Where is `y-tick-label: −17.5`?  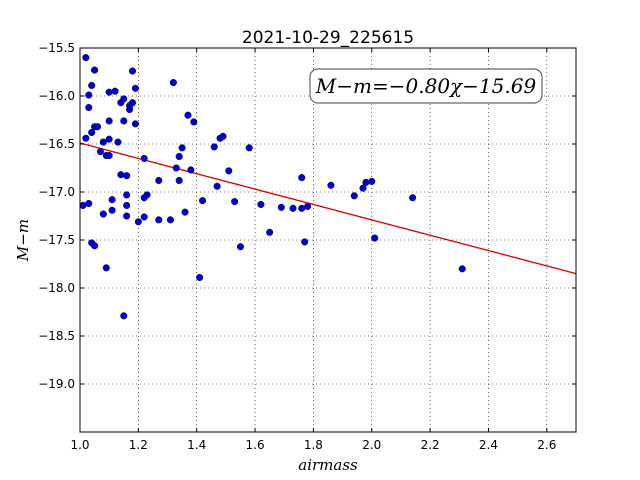
y-tick-label: −17.5 is located at coordinates (56, 240).